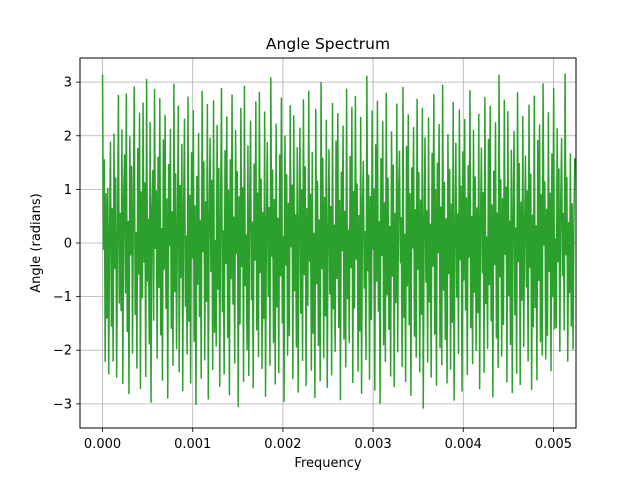 The height and width of the screenshot is (480, 640). What do you see at coordinates (68, 190) in the screenshot?
I see `y-tick-label: 1` at bounding box center [68, 190].